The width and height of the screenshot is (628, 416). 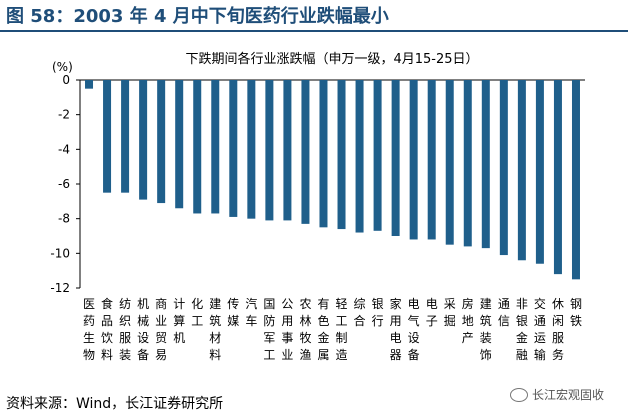 What do you see at coordinates (233, 312) in the screenshot?
I see `x-tick-label: 传媒` at bounding box center [233, 312].